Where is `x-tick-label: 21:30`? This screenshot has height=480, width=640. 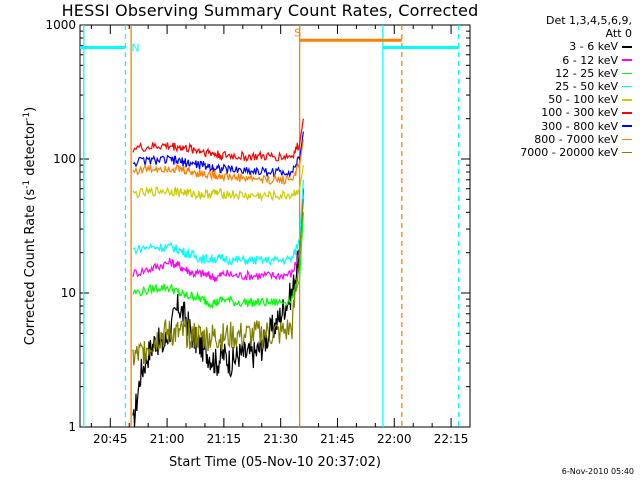 x-tick-label: 21:30 is located at coordinates (280, 439).